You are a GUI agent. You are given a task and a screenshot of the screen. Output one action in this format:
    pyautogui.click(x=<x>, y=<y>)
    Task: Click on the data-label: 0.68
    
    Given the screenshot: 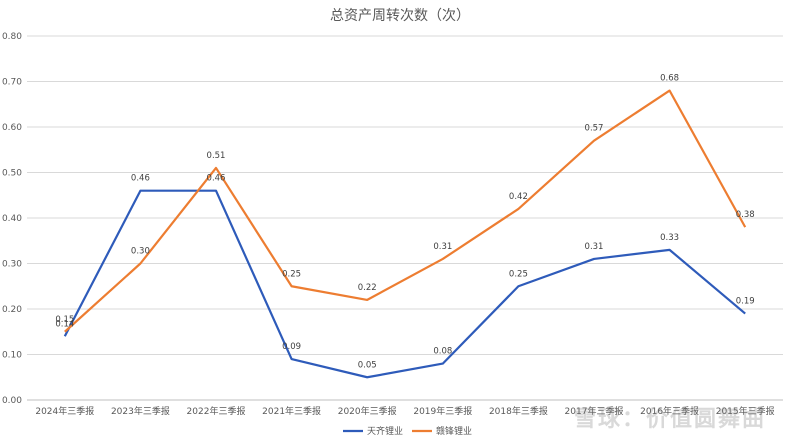 What is the action you would take?
    pyautogui.click(x=669, y=79)
    